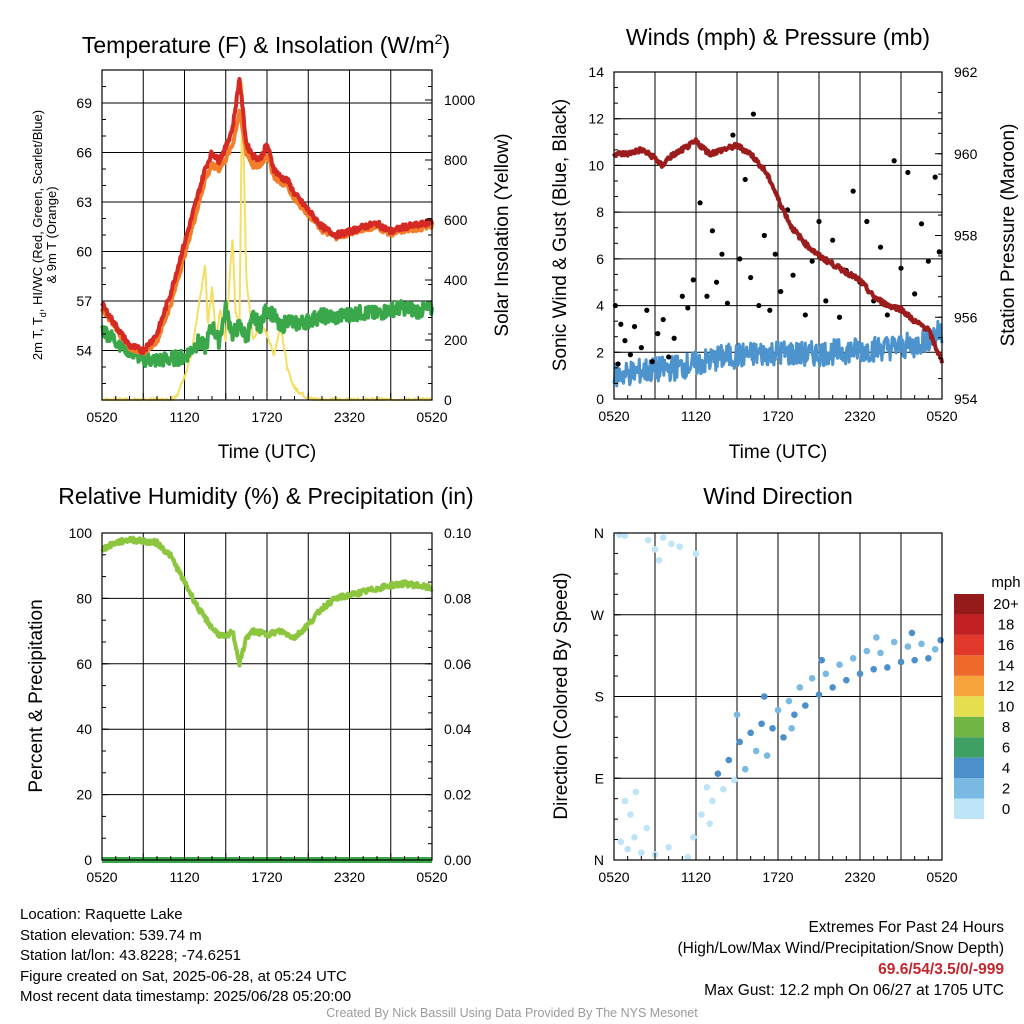 This screenshot has width=1024, height=1024. I want to click on colorbar-label: 0, so click(1006, 809).